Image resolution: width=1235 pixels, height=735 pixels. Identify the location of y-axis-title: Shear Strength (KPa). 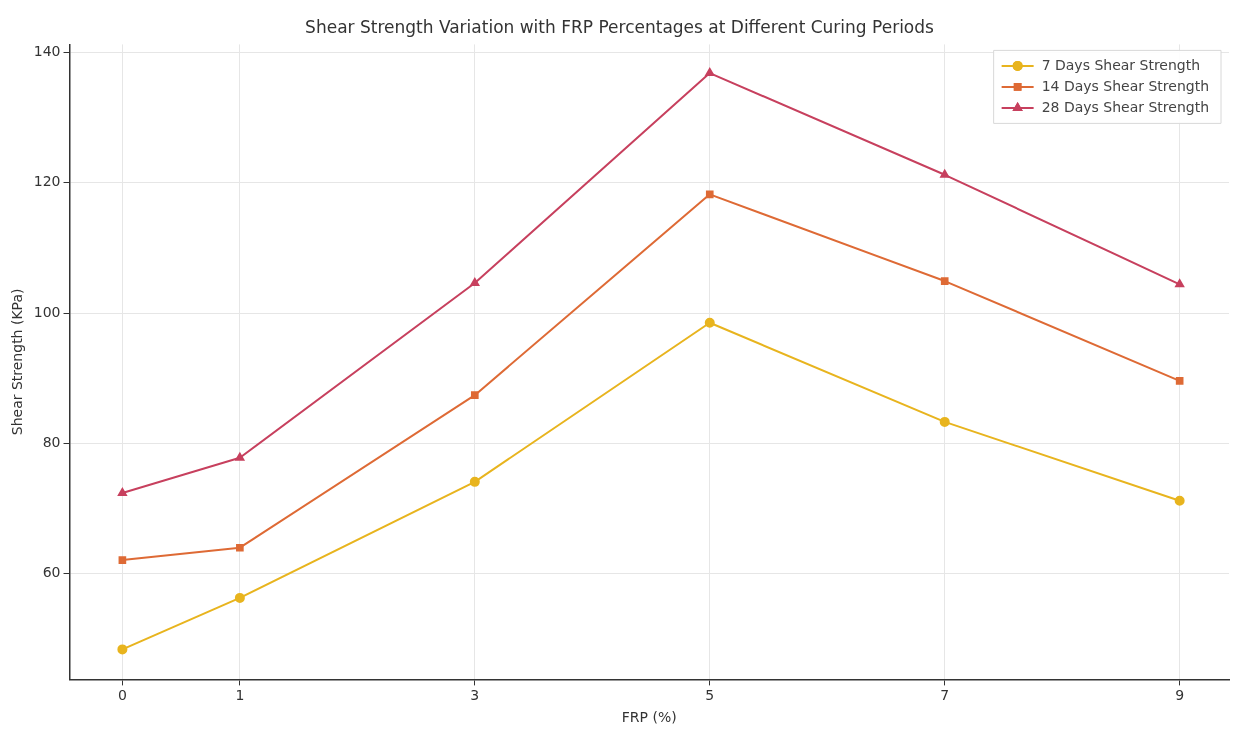
(17, 362).